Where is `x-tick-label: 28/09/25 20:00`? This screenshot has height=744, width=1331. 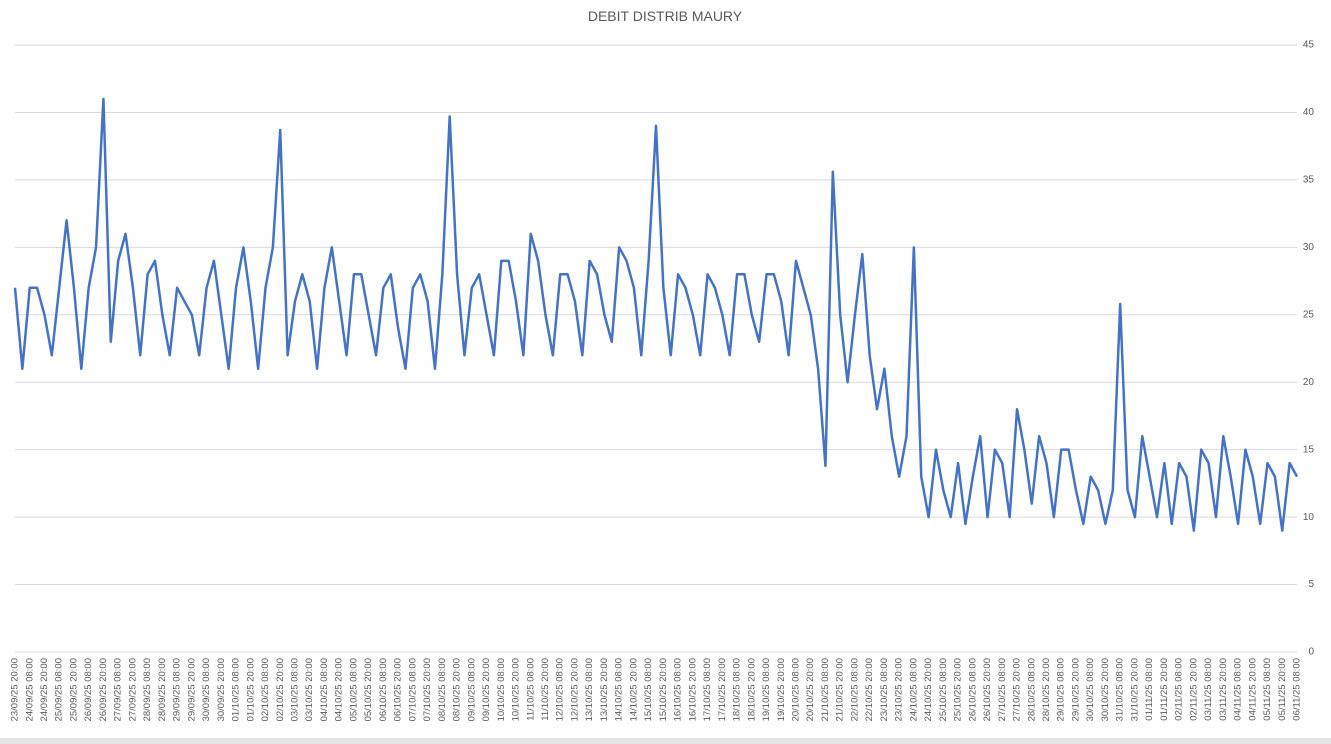
x-tick-label: 28/09/25 20:00 is located at coordinates (162, 689).